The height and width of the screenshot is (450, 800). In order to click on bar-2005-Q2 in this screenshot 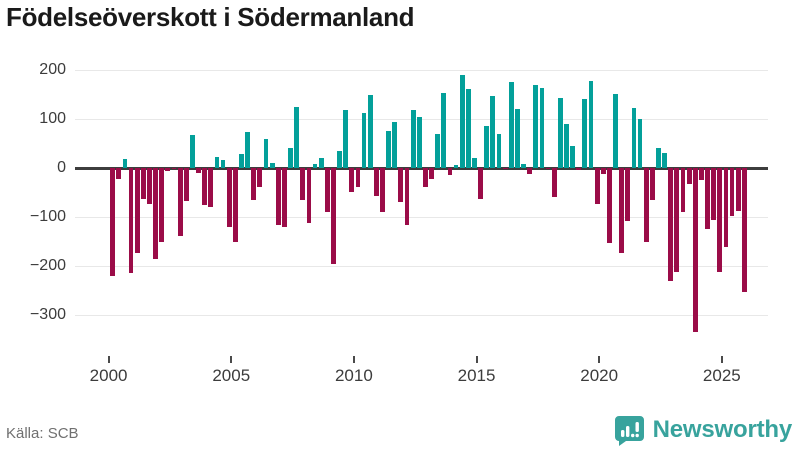, I will do `click(241, 161)`.